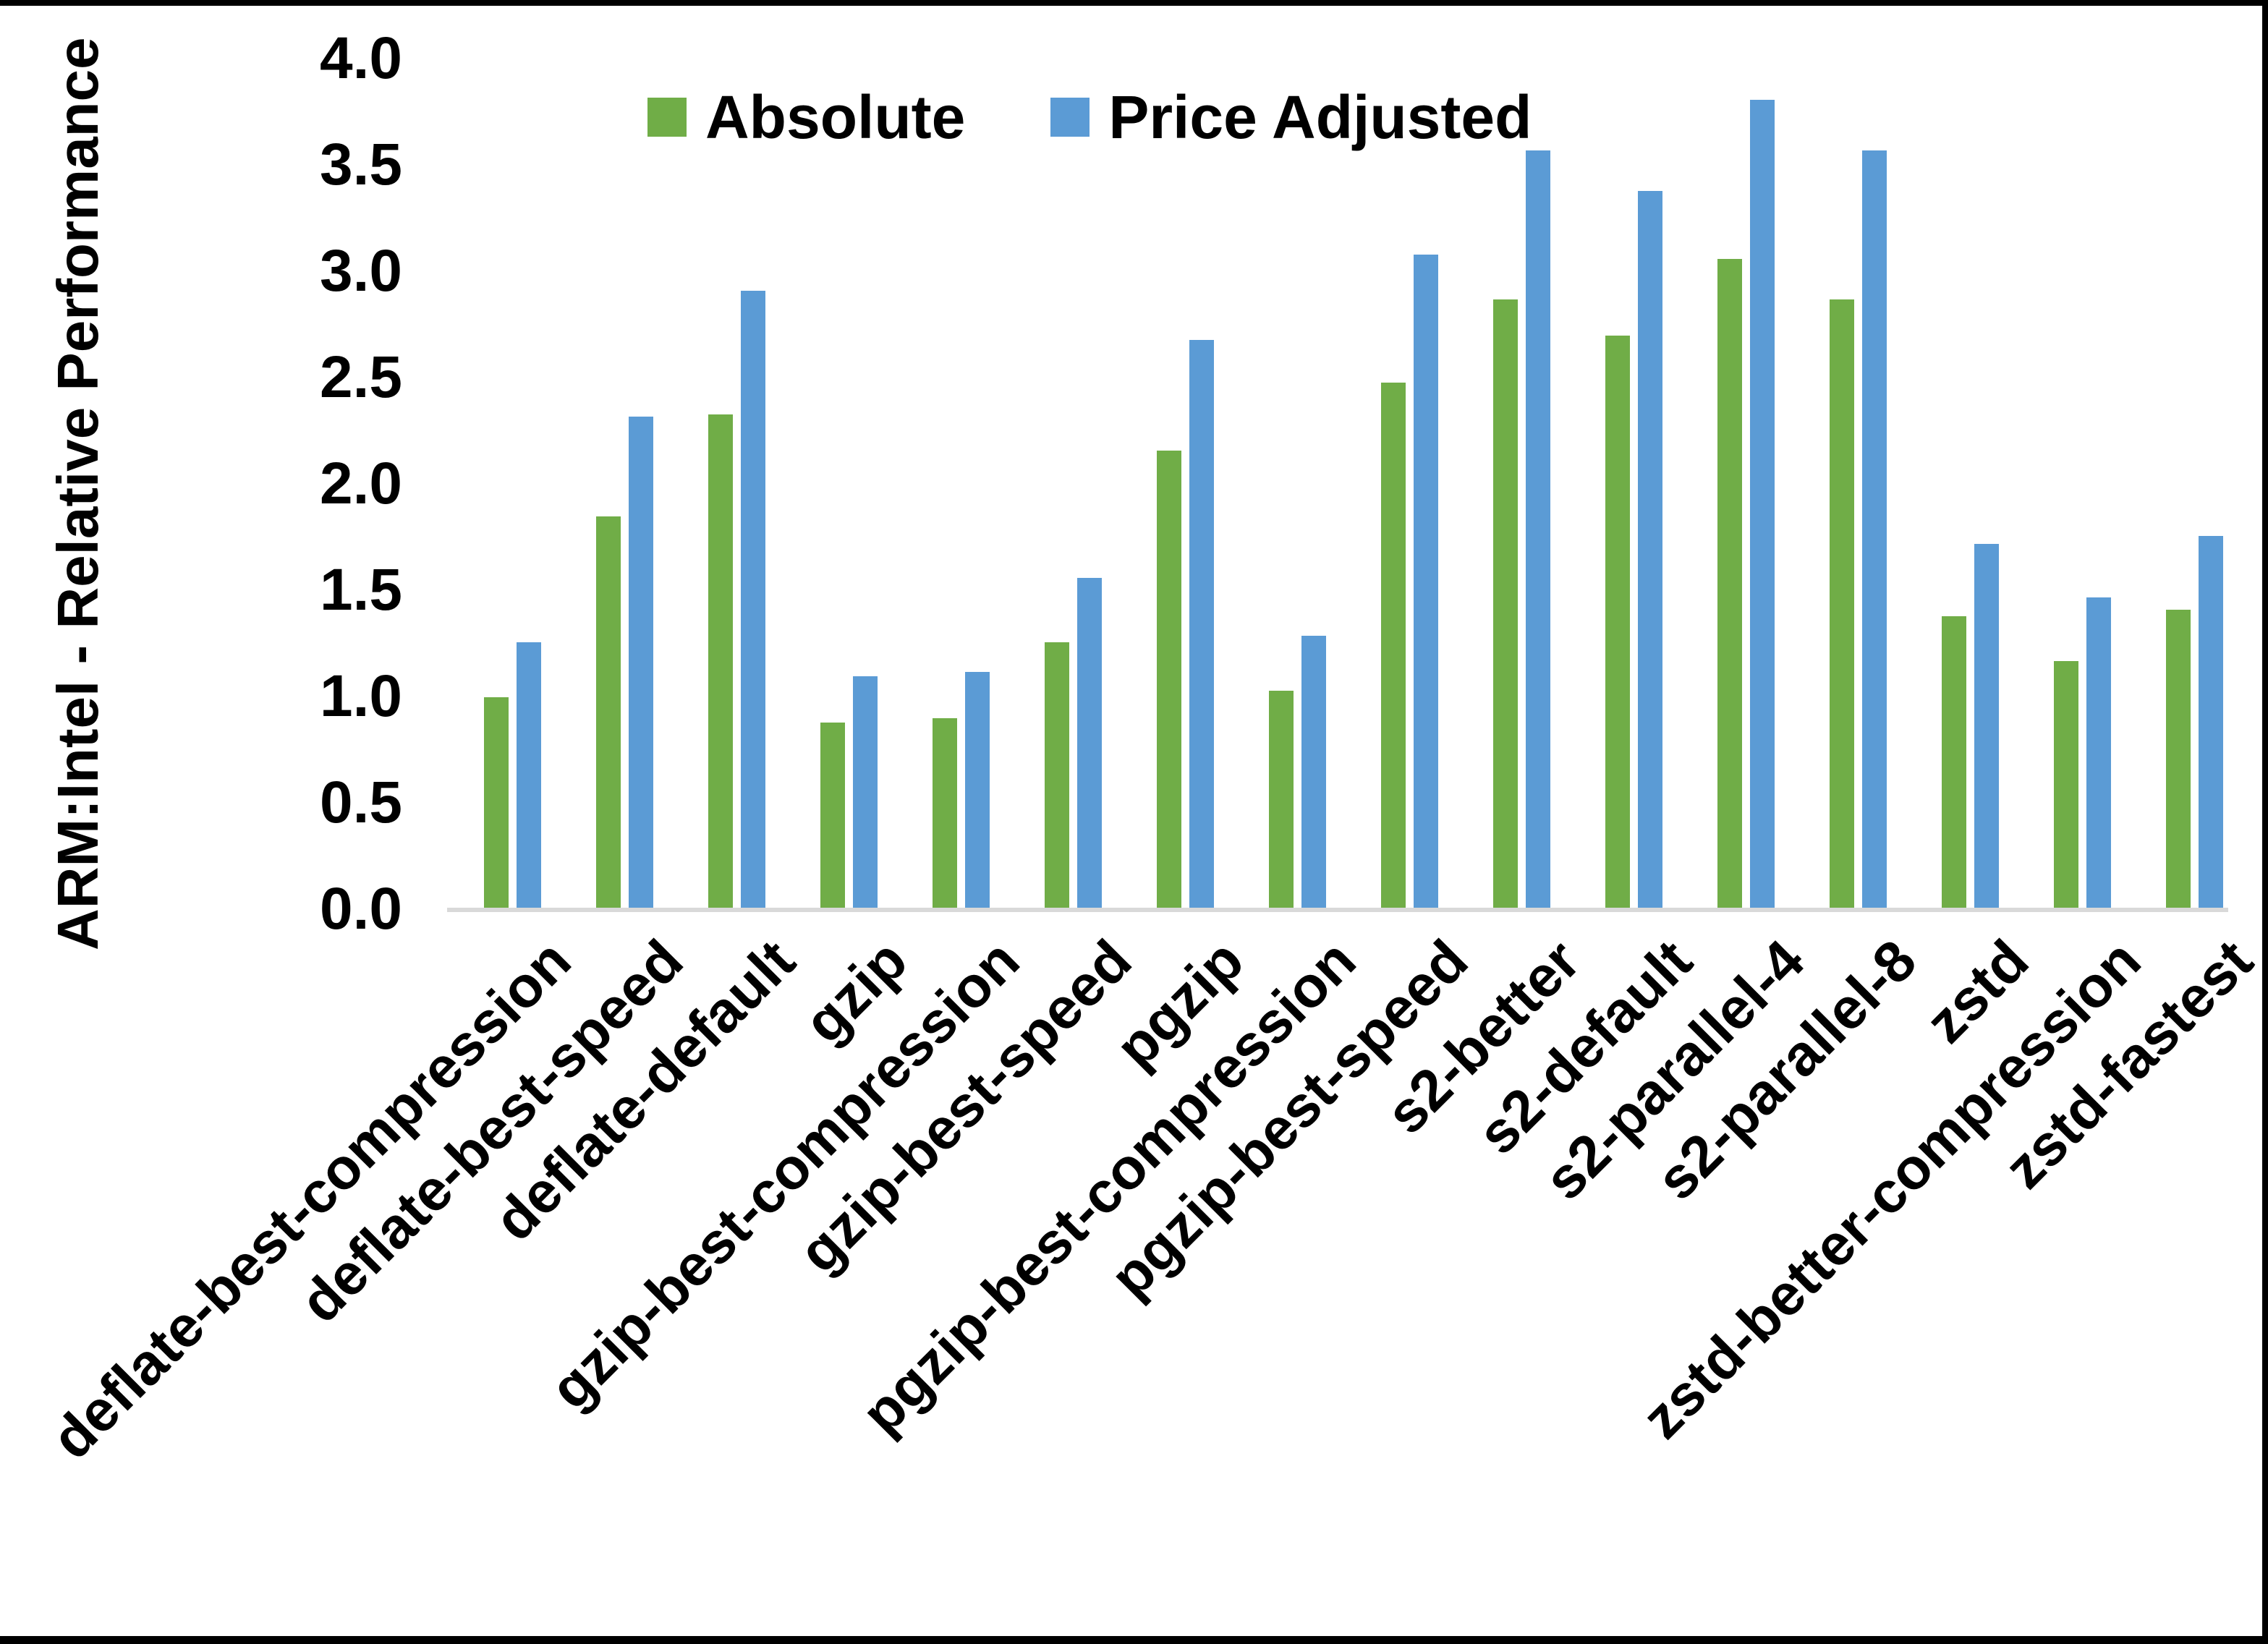 Image resolution: width=2268 pixels, height=1644 pixels. Describe the element at coordinates (78, 494) in the screenshot. I see `y-axis-title: ARM:Intel - Relative Performance` at that location.